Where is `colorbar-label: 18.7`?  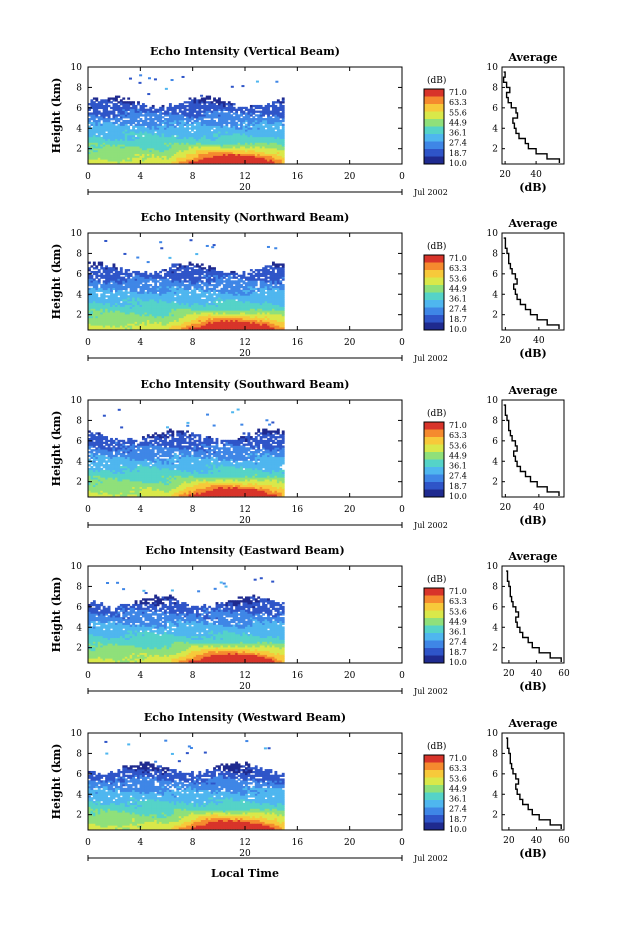
colorbar-label: 18.7 is located at coordinates (458, 153).